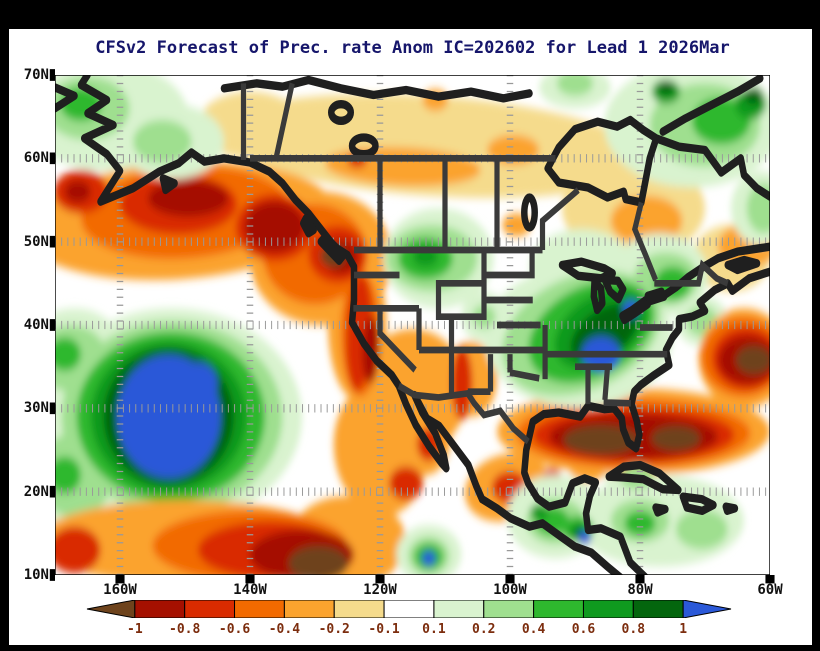  I want to click on colorbar-label: 0.6, so click(583, 629).